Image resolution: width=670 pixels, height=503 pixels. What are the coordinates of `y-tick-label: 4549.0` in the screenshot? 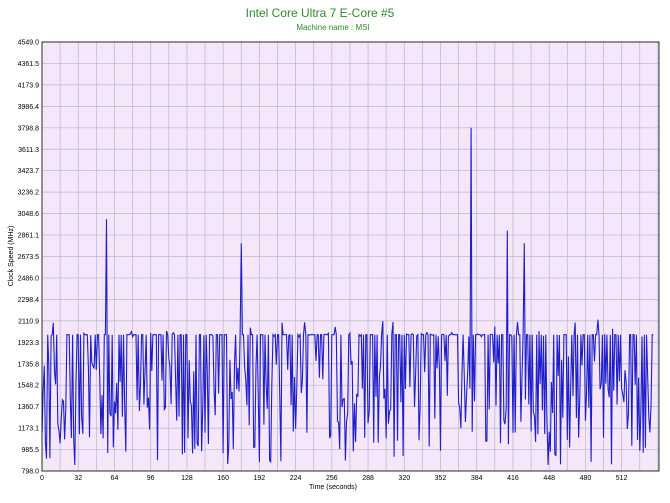 It's located at (29, 43).